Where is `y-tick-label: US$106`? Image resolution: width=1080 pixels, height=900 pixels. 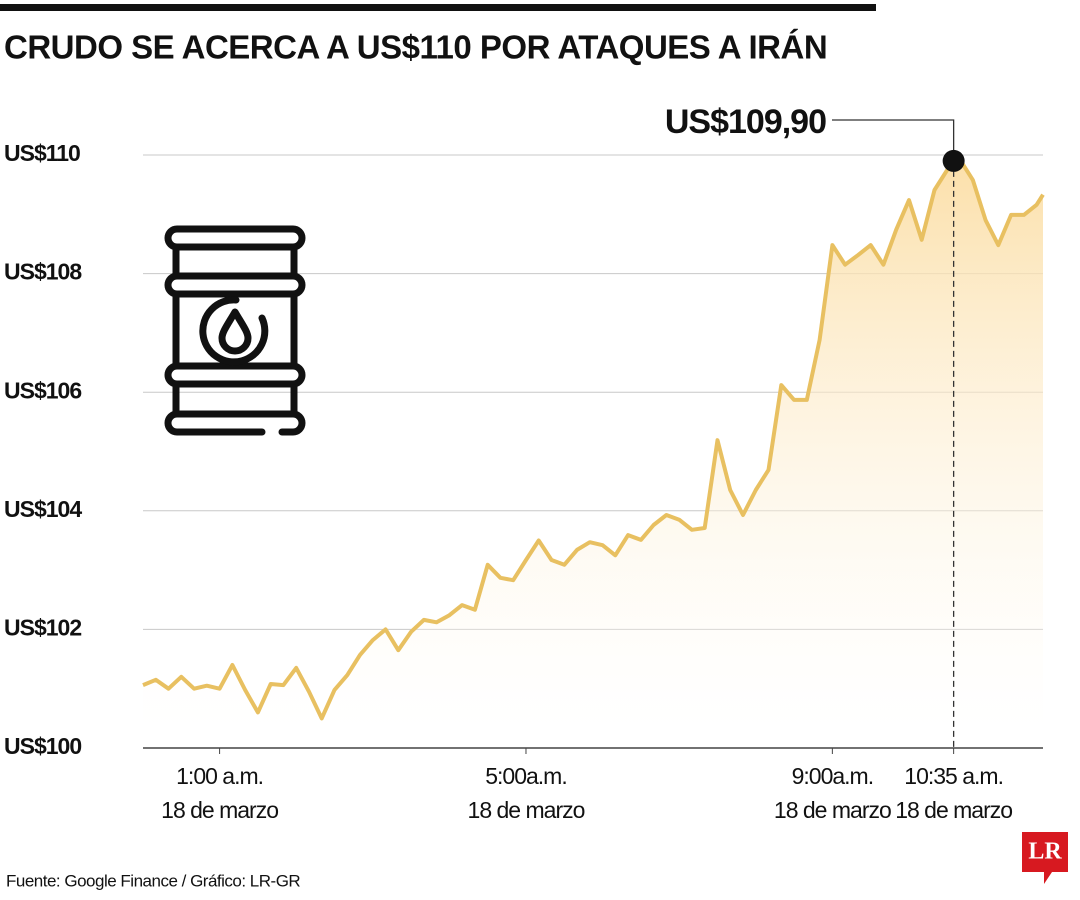
y-tick-label: US$106 is located at coordinates (42, 390).